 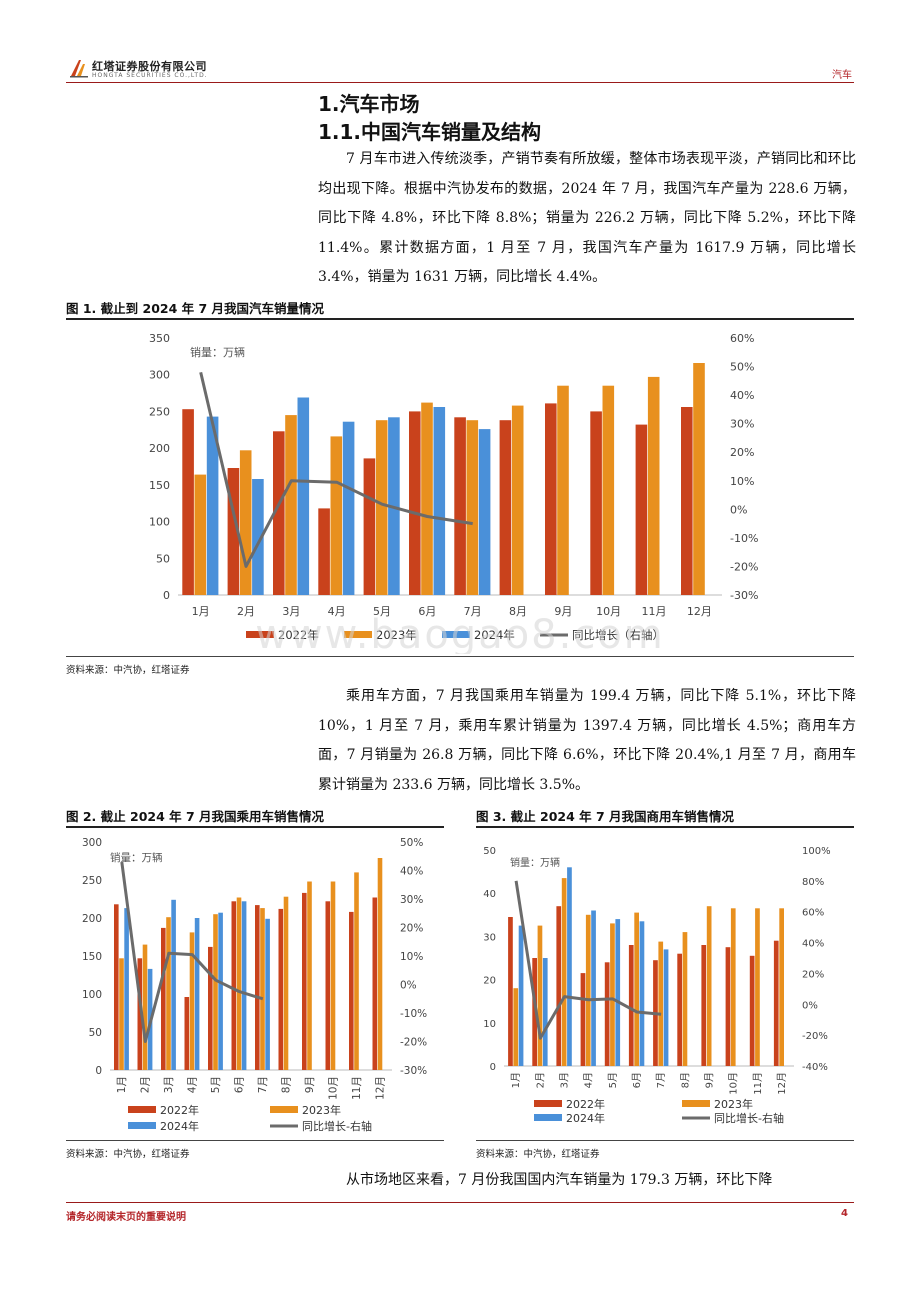 I want to click on y2-tick-label: 100%, so click(x=816, y=851).